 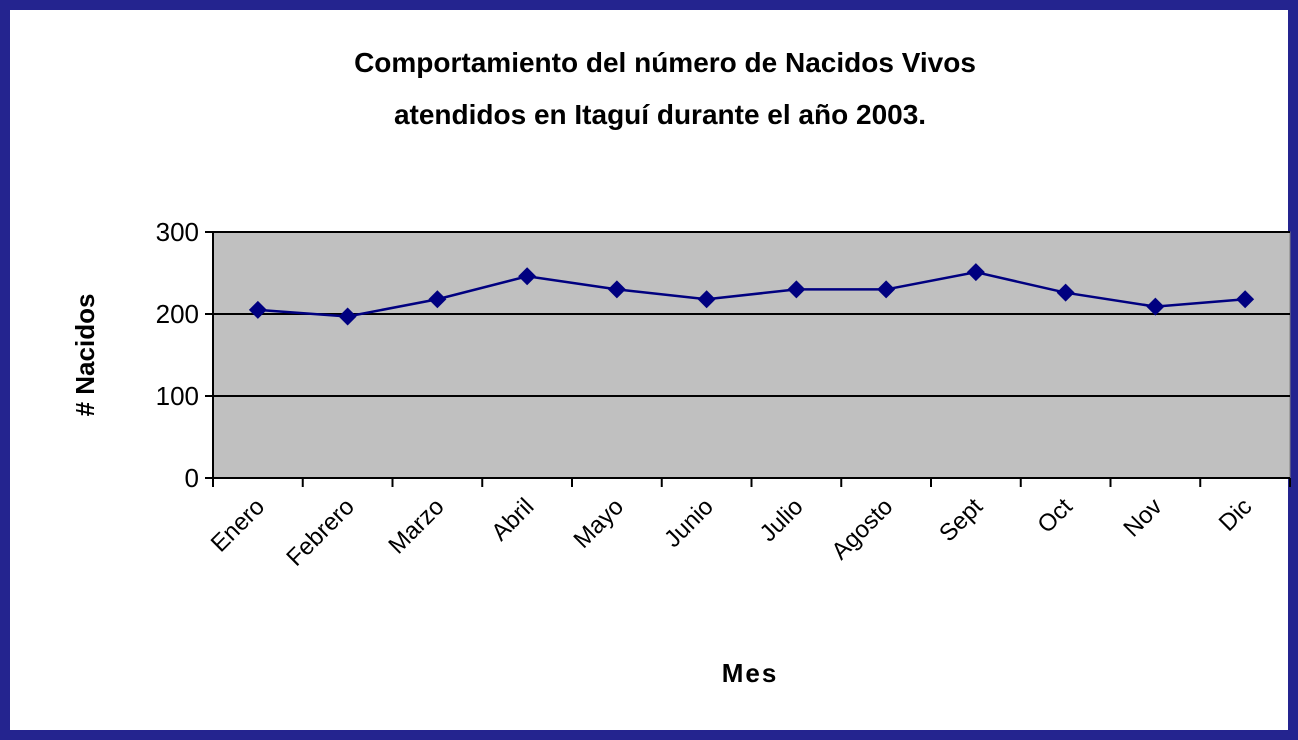 I want to click on y-axis-title: # Nacidos, so click(x=85, y=355).